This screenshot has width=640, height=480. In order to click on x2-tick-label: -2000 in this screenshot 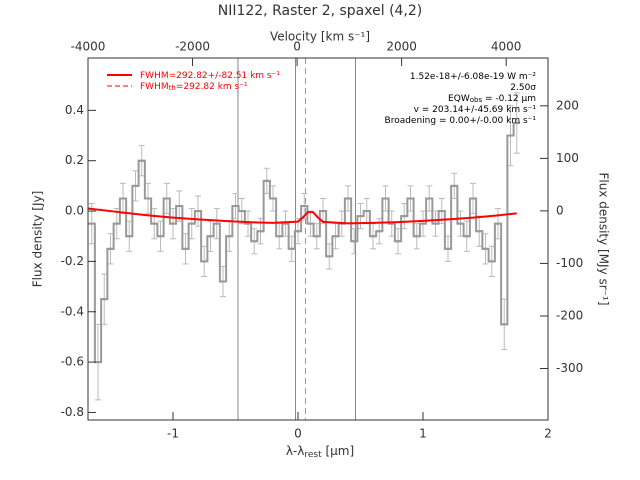, I will do `click(192, 47)`.